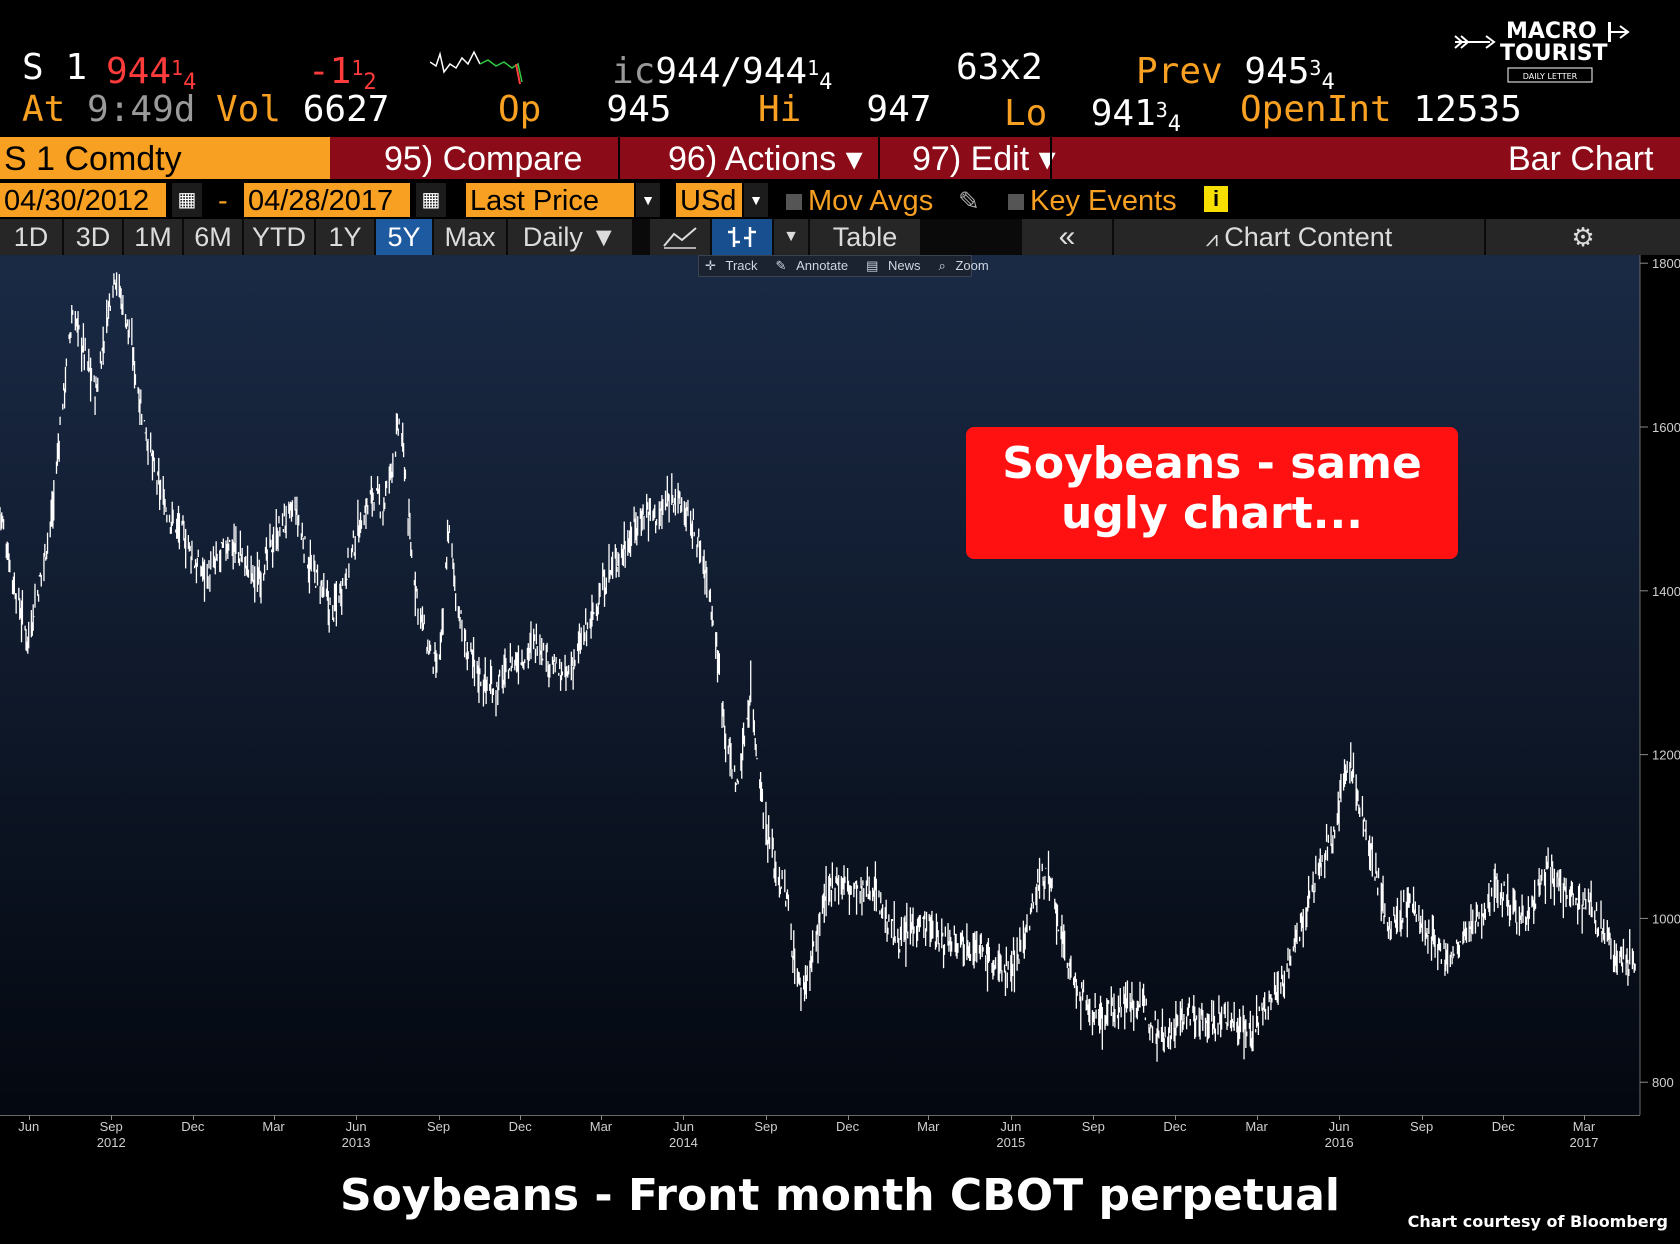 Image resolution: width=1680 pixels, height=1244 pixels. I want to click on date-range-dash: -, so click(223, 201).